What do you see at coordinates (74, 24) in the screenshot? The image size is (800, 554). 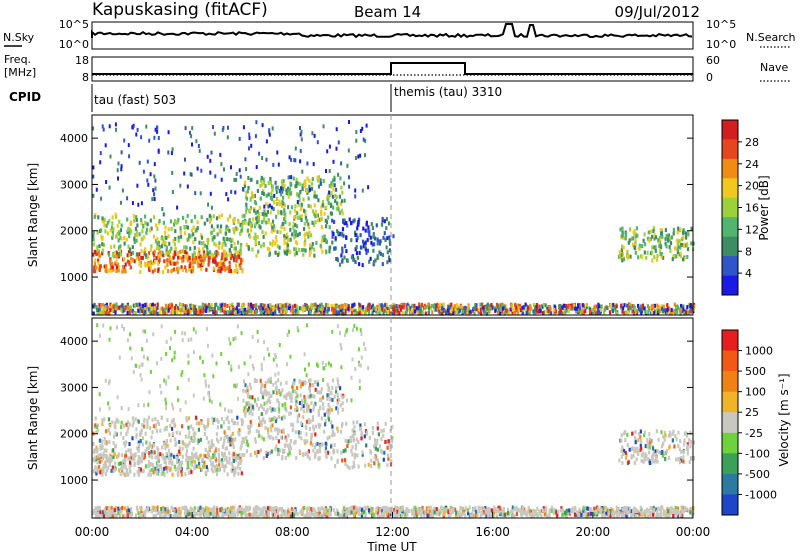 I see `noise-left-tick-top: 10^5` at bounding box center [74, 24].